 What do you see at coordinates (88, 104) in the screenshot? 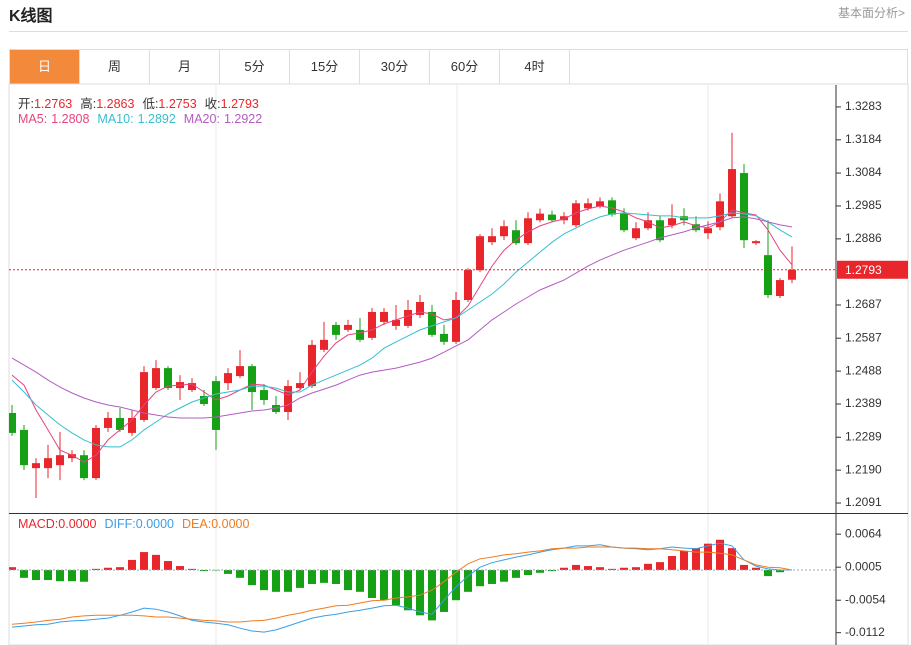
I see `field-label: 高:` at bounding box center [88, 104].